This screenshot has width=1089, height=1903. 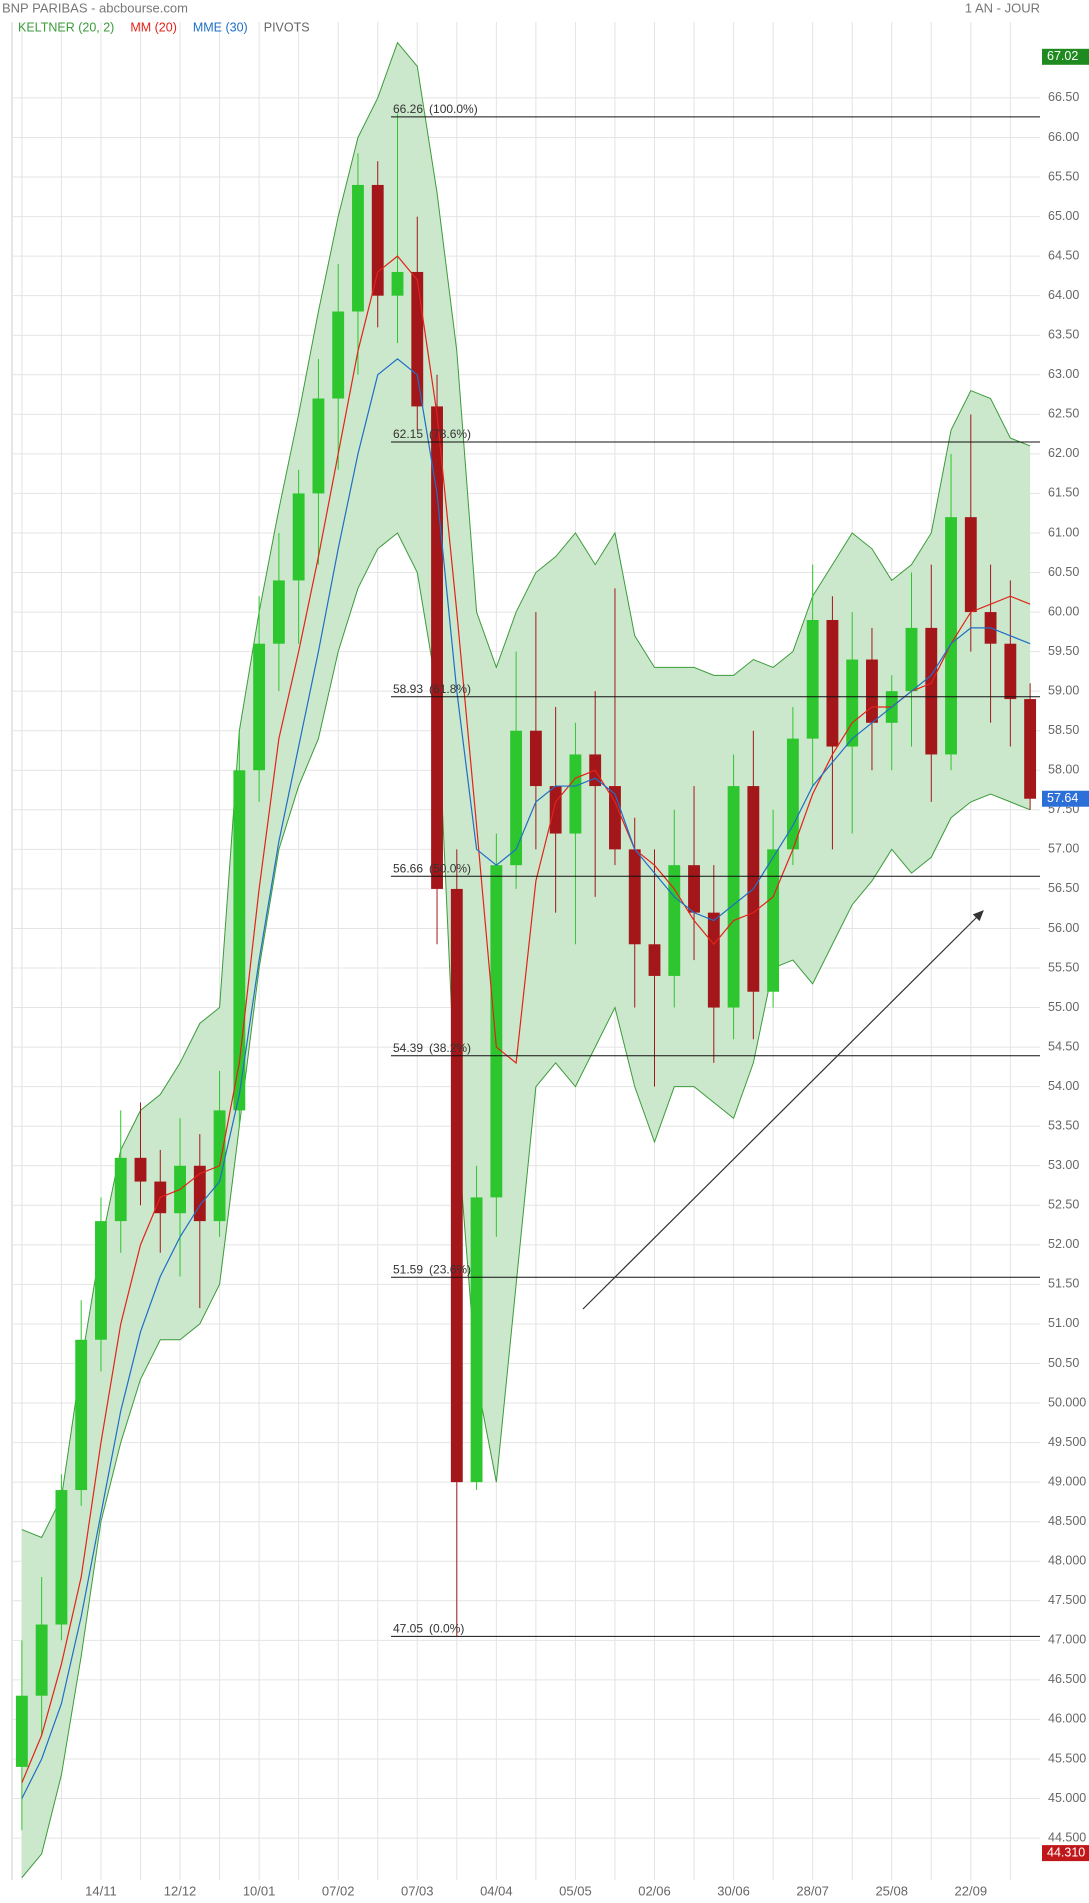 I want to click on y-tick-label: 53.50, so click(x=1063, y=1125).